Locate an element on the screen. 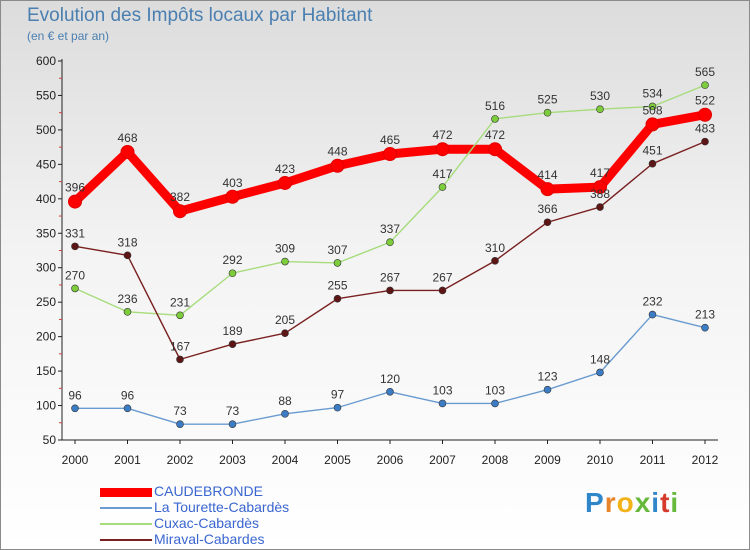  logo-letter: t is located at coordinates (665, 502).